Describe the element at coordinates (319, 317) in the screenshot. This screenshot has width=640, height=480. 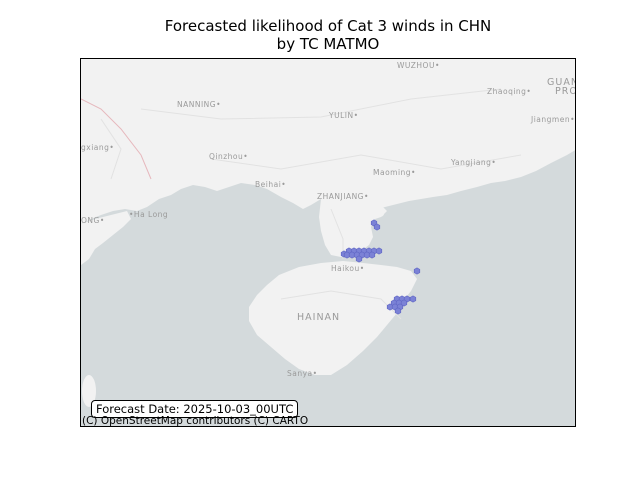
I see `place-label-hainan: HAINAN` at that location.